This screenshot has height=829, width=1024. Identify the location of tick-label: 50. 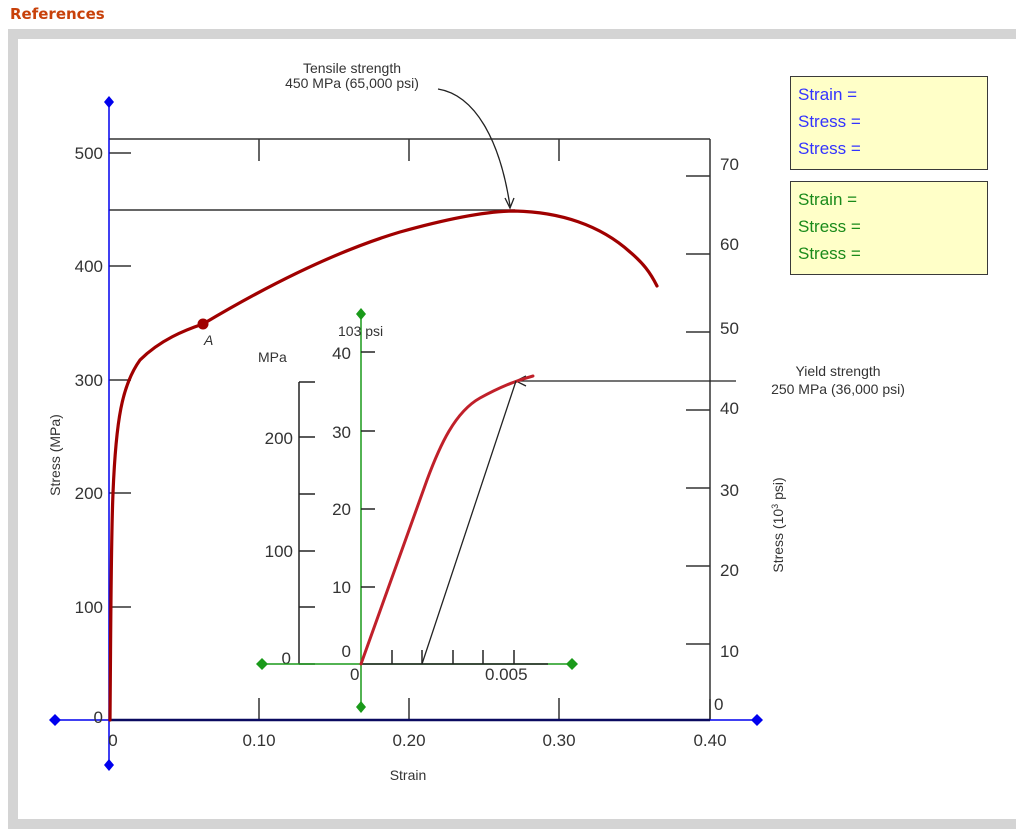
(729, 328).